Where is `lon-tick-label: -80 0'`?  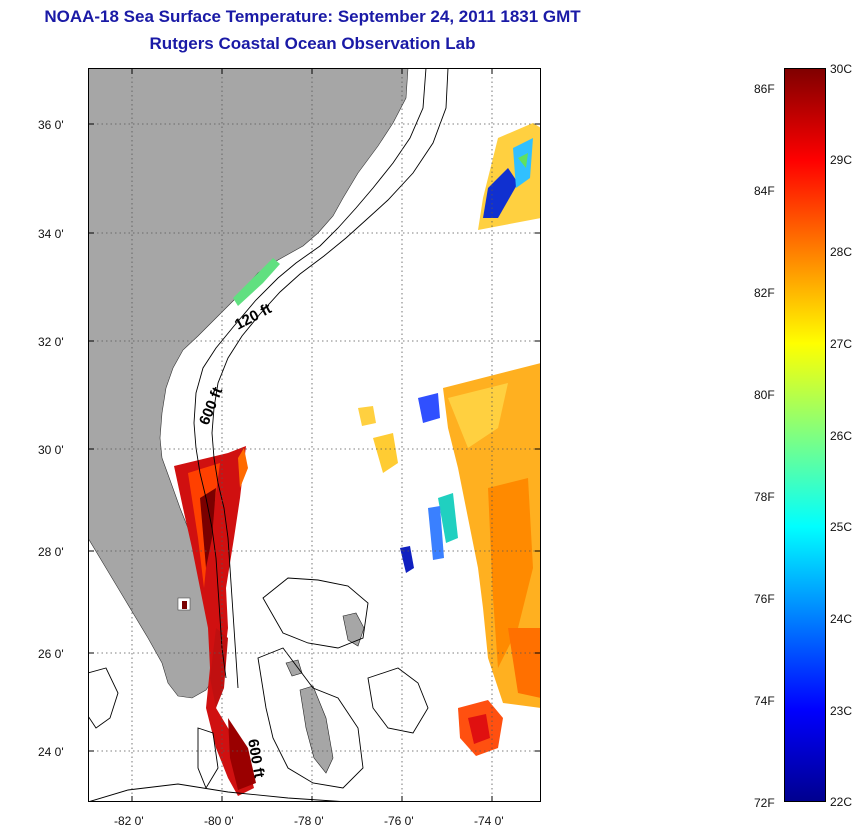
lon-tick-label: -80 0' is located at coordinates (219, 821).